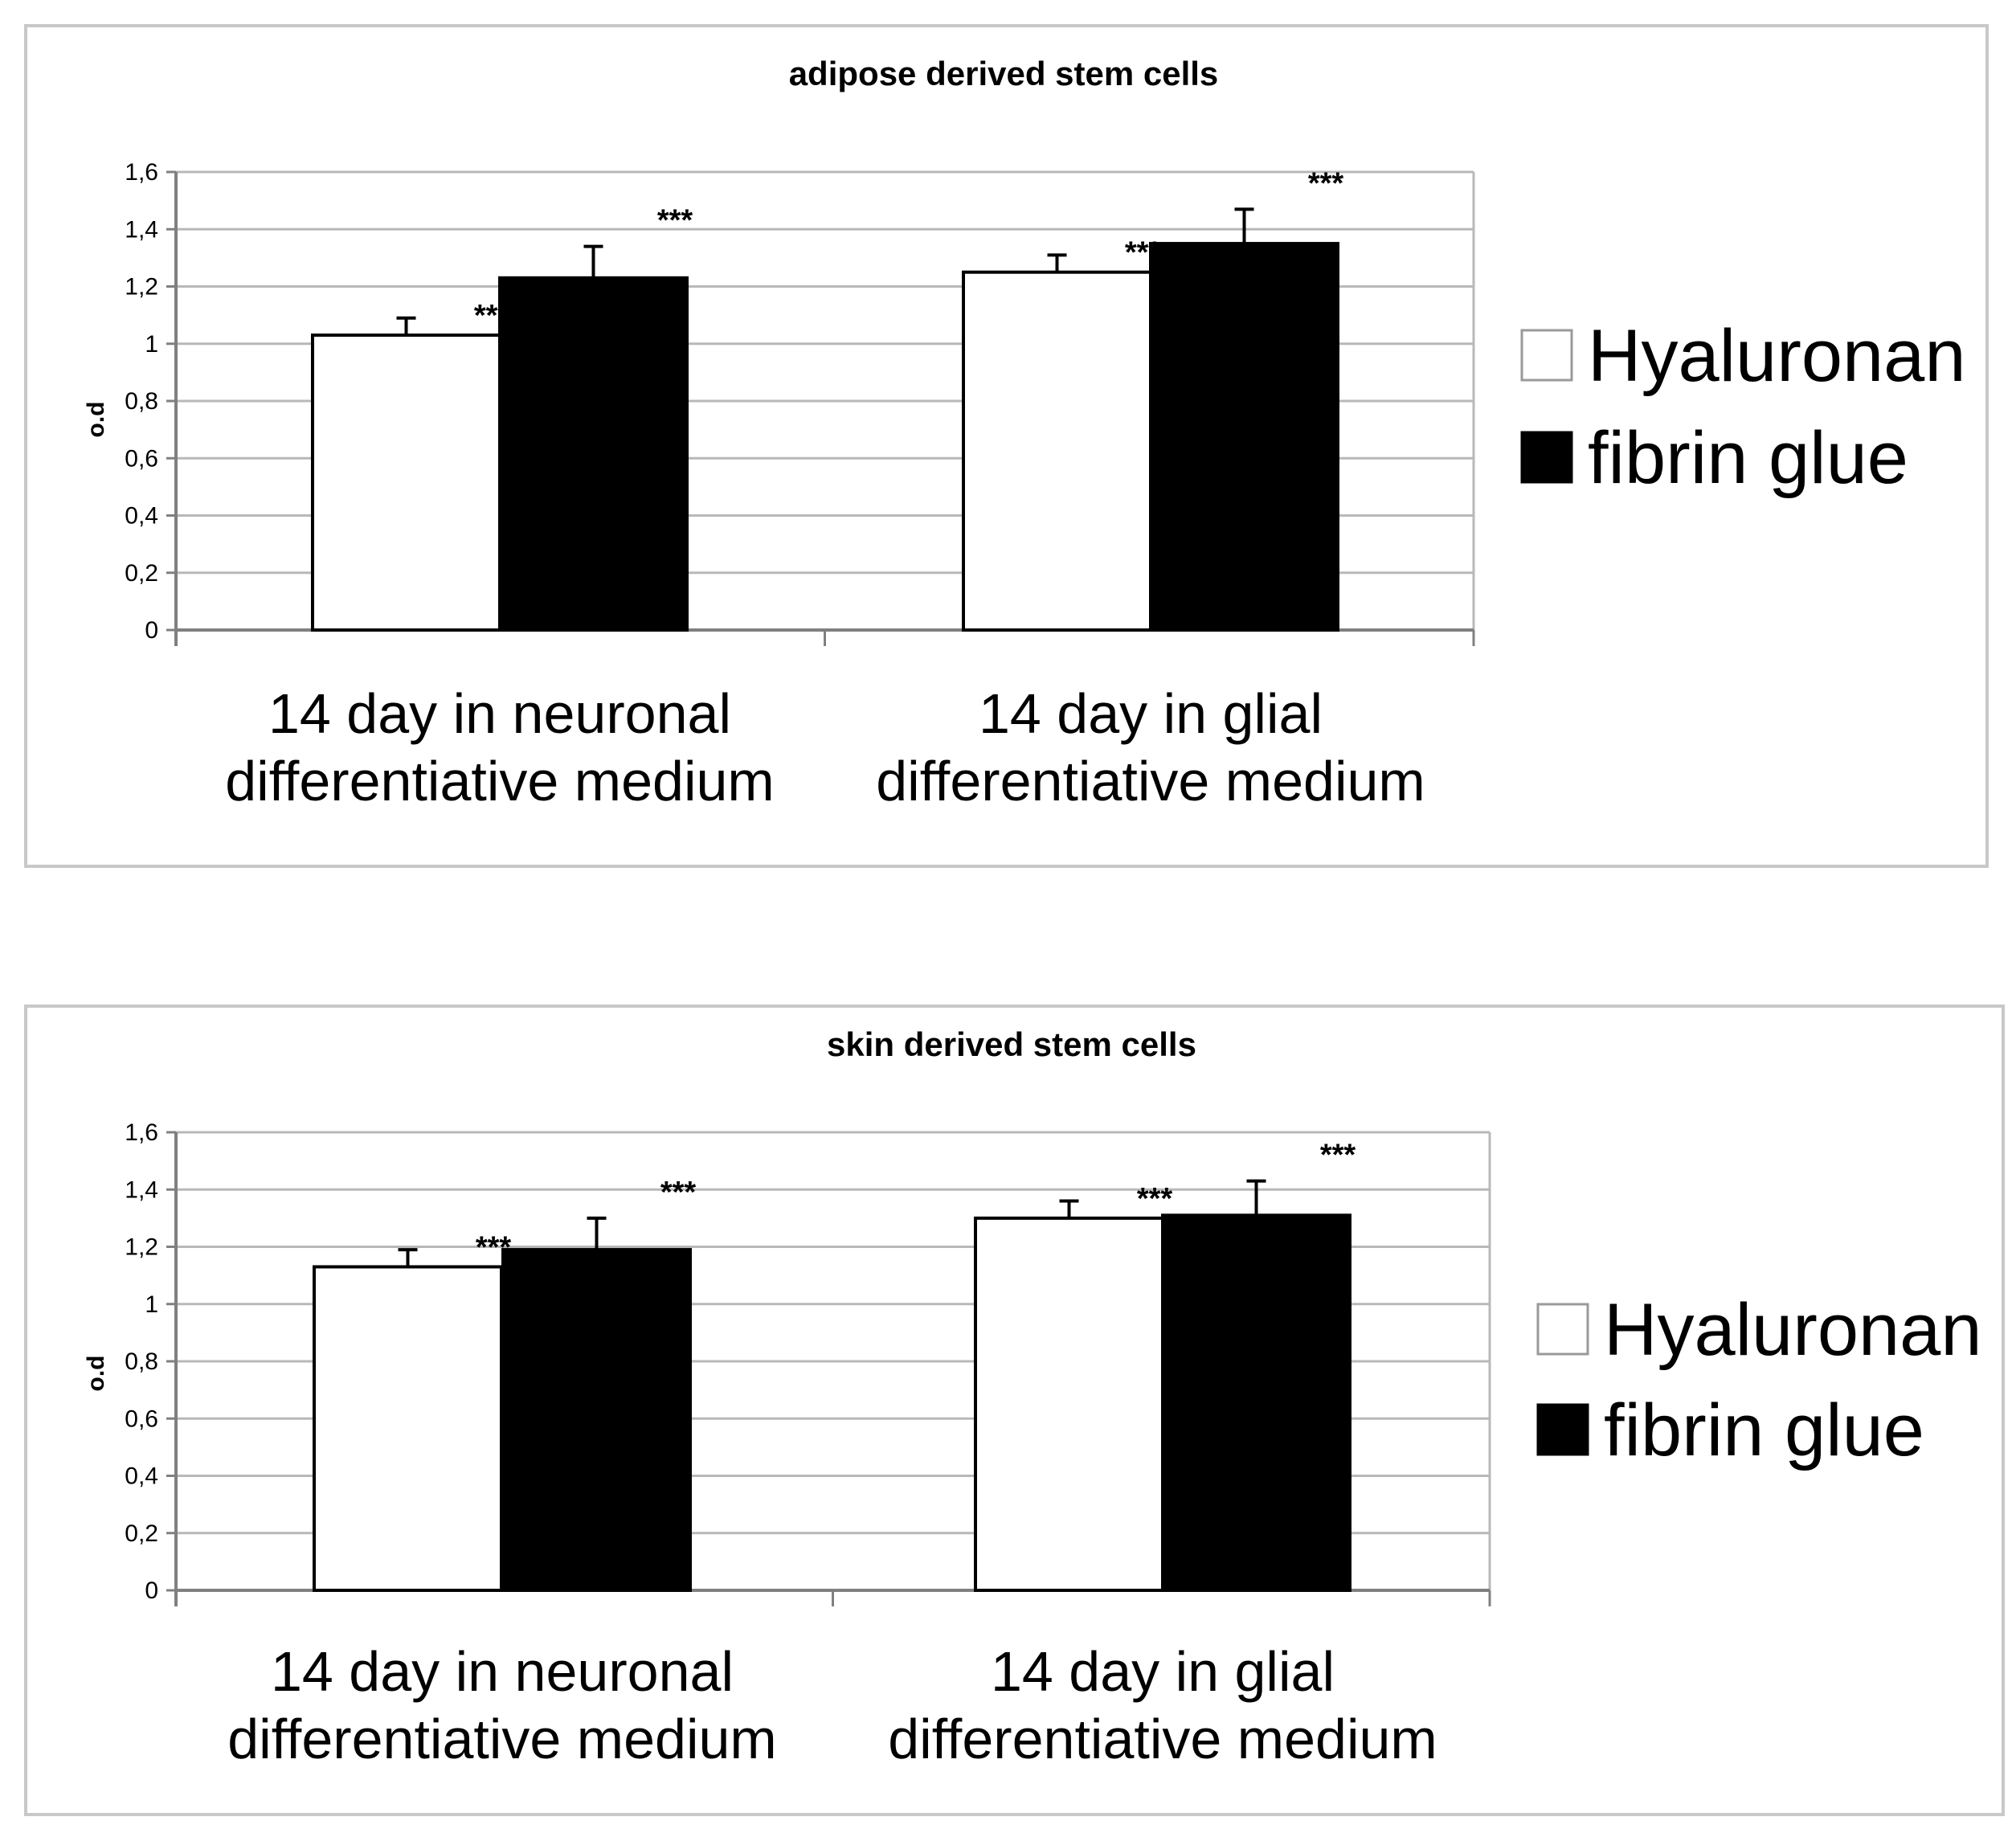 This screenshot has height=1829, width=2016. What do you see at coordinates (1011, 1044) in the screenshot?
I see `chart-title: skin derived stem cells` at bounding box center [1011, 1044].